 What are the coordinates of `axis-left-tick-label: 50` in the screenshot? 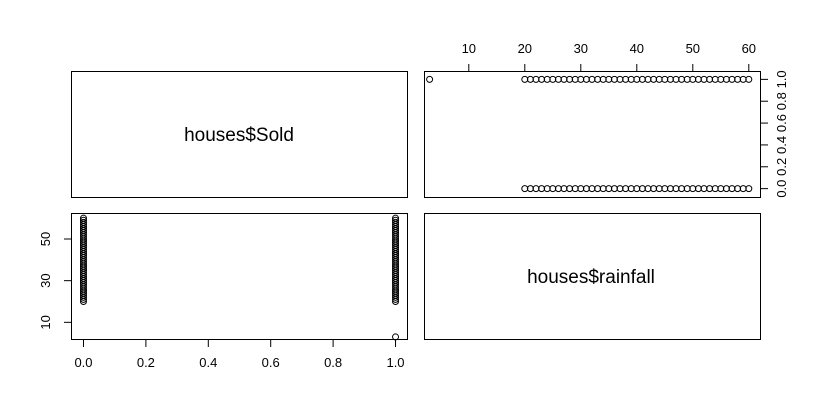 It's located at (45, 239).